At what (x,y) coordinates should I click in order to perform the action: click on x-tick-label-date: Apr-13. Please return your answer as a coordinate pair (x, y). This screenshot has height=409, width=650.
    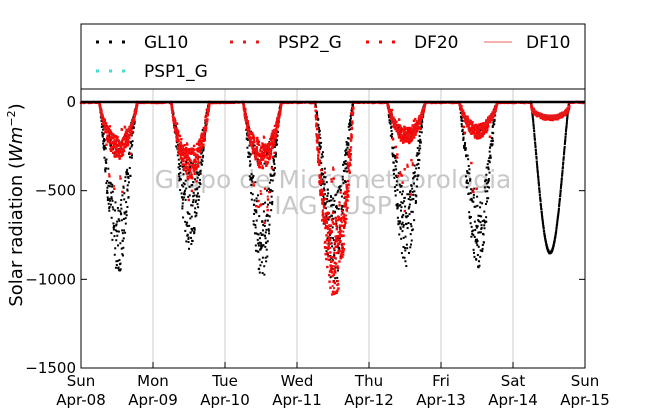
    Looking at the image, I should click on (441, 400).